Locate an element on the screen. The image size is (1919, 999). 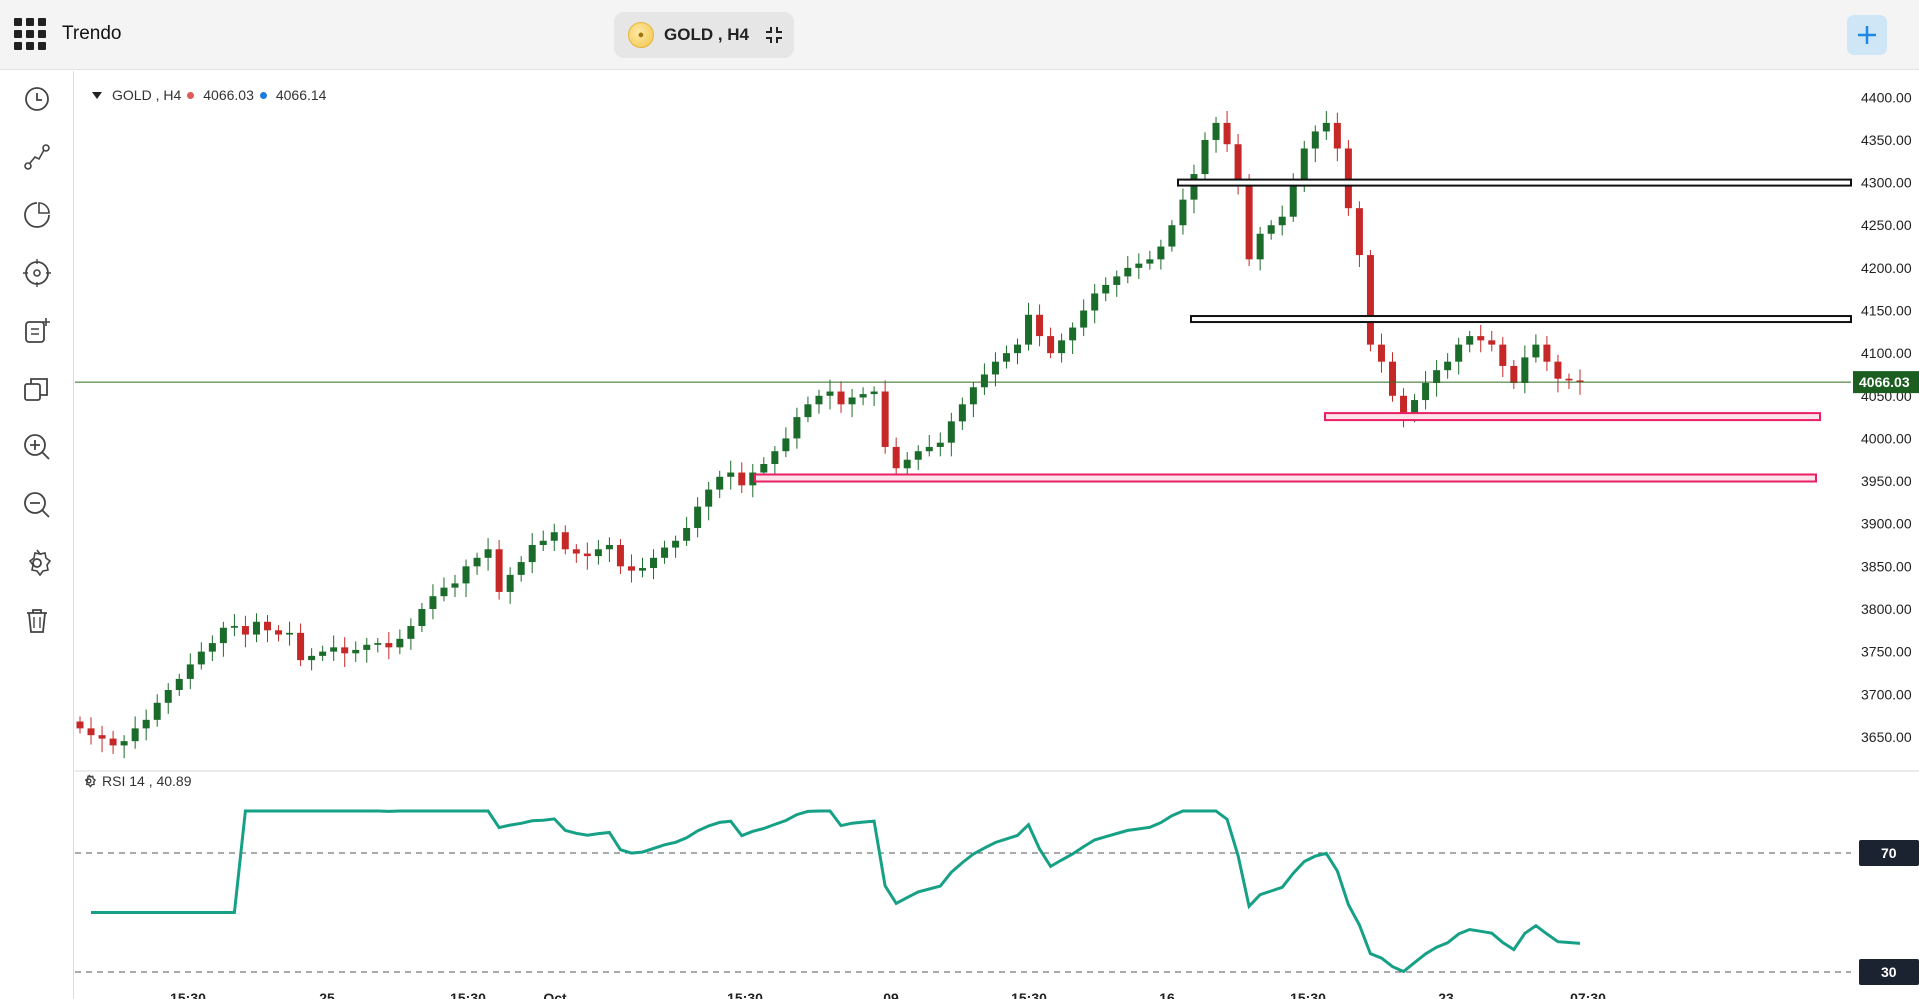
time-tick-label: 09 is located at coordinates (891, 994).